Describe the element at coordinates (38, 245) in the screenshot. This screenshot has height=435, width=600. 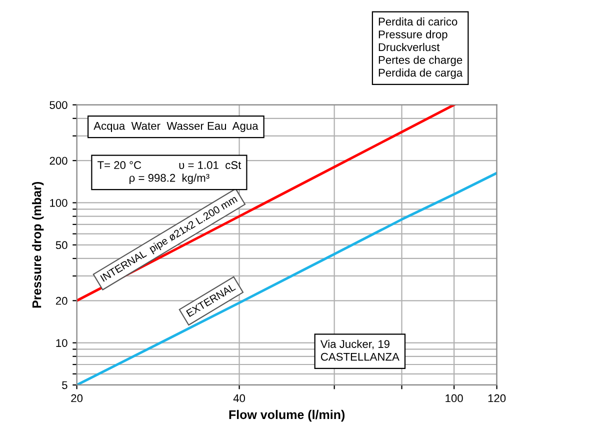
I see `y-axis-title: Pressure drop (mbar)` at that location.